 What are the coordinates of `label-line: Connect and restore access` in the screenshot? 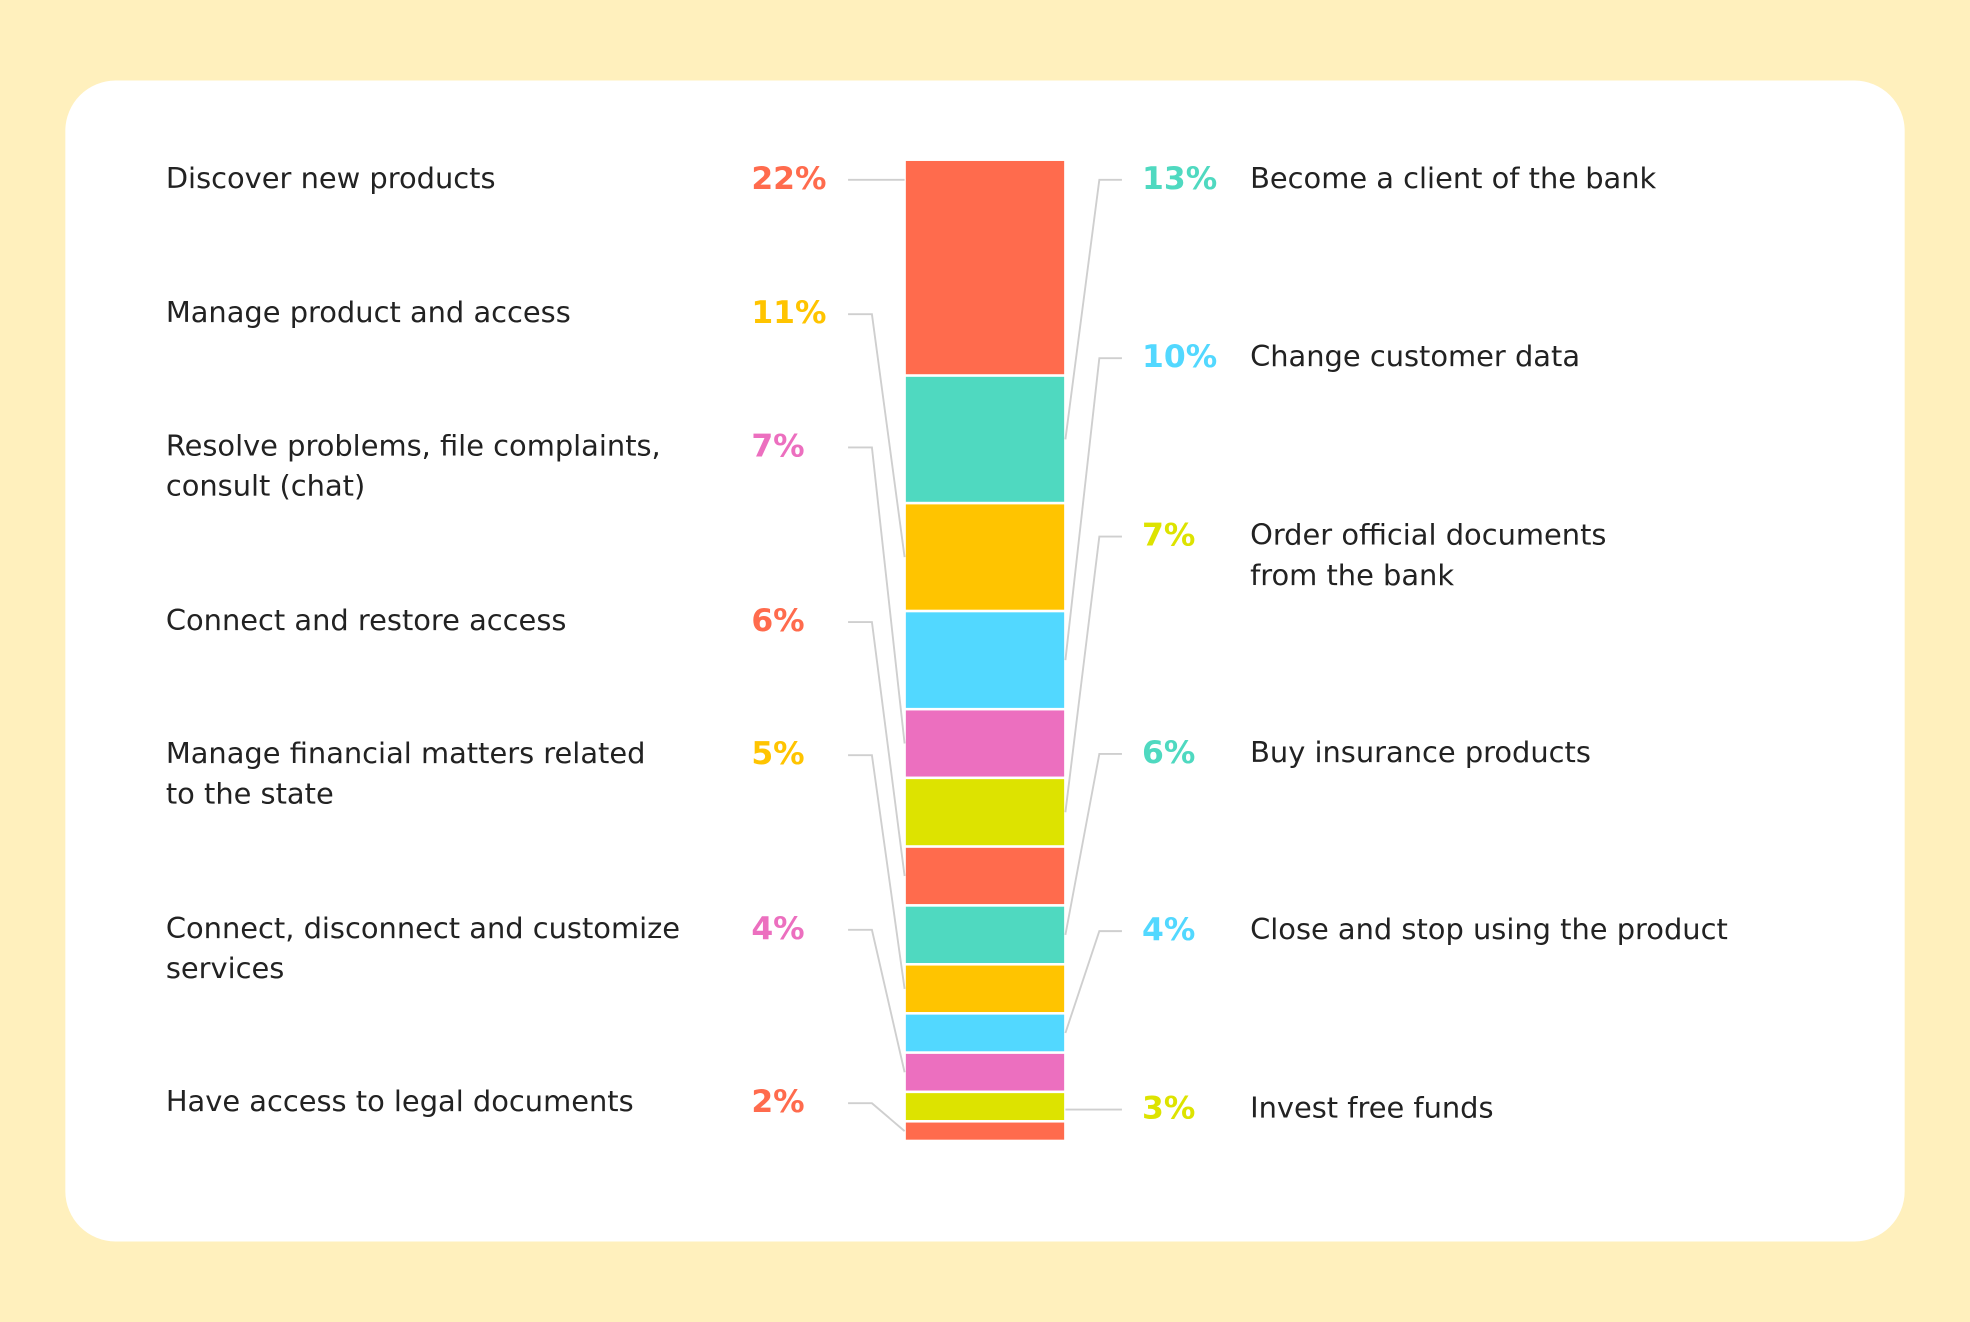 It's located at (366, 620).